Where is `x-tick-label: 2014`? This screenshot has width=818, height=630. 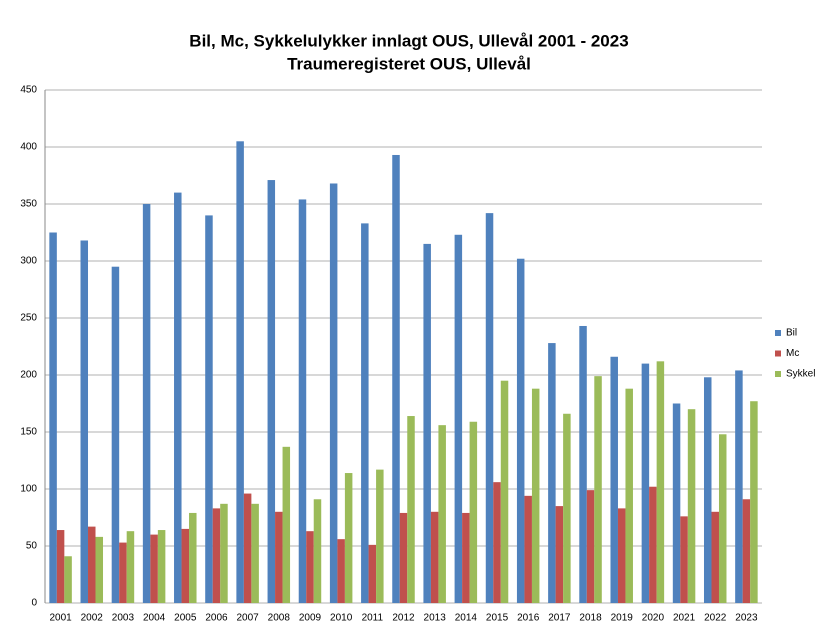 x-tick-label: 2014 is located at coordinates (466, 618).